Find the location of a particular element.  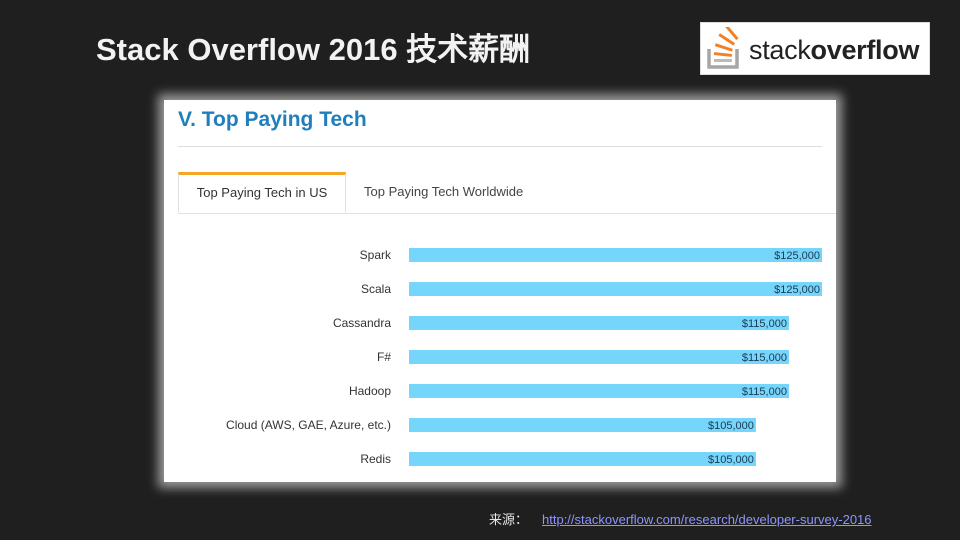

bar-label: Spark is located at coordinates (376, 255).